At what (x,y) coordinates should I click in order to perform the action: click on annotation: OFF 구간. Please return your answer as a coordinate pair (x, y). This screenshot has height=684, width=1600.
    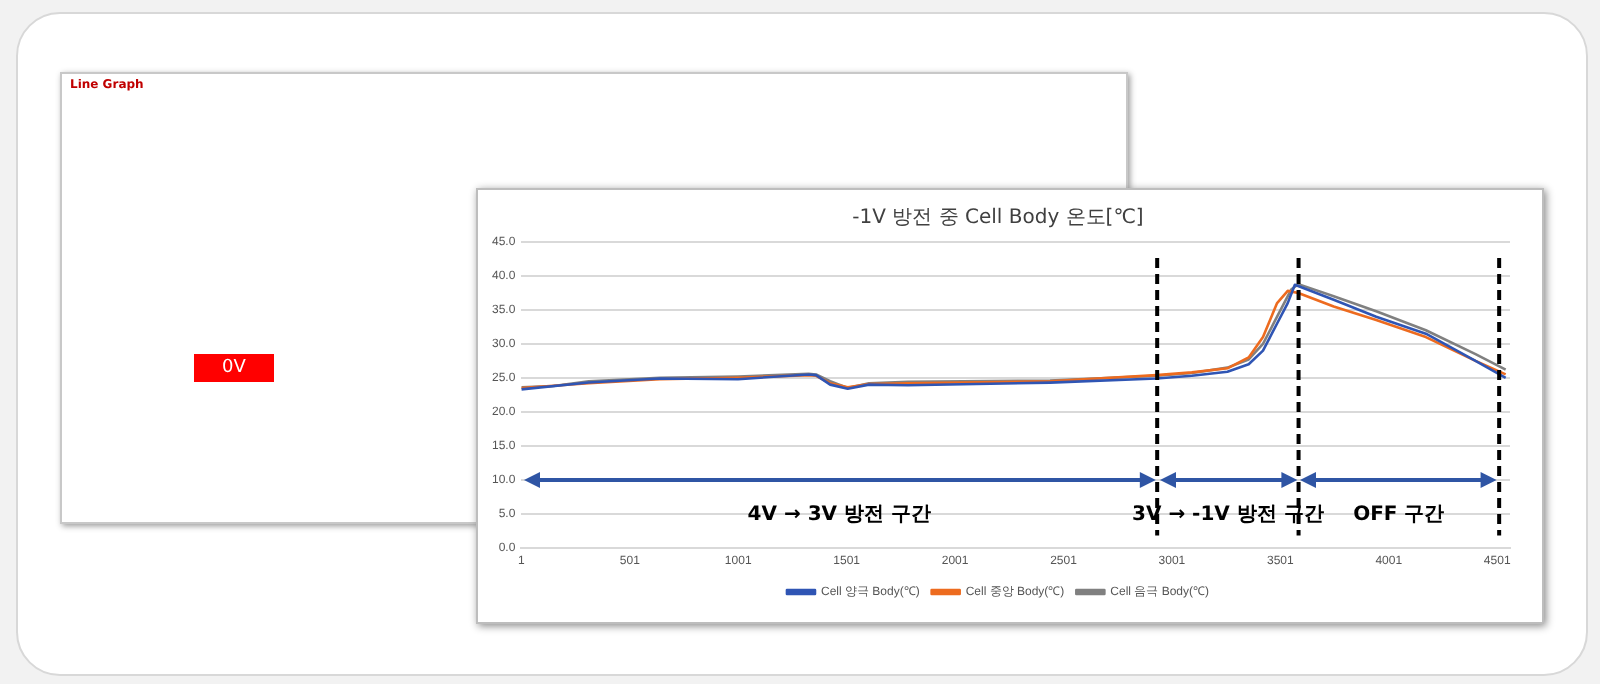
    Looking at the image, I should click on (1399, 514).